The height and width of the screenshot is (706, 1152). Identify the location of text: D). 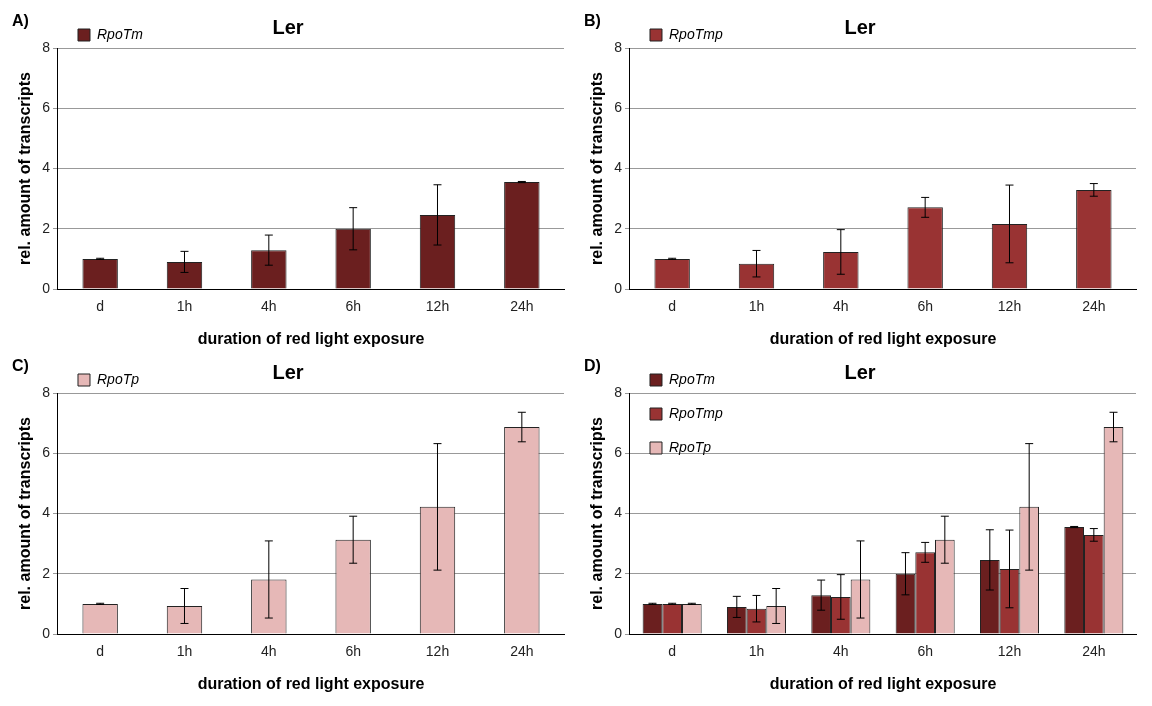
(592, 366).